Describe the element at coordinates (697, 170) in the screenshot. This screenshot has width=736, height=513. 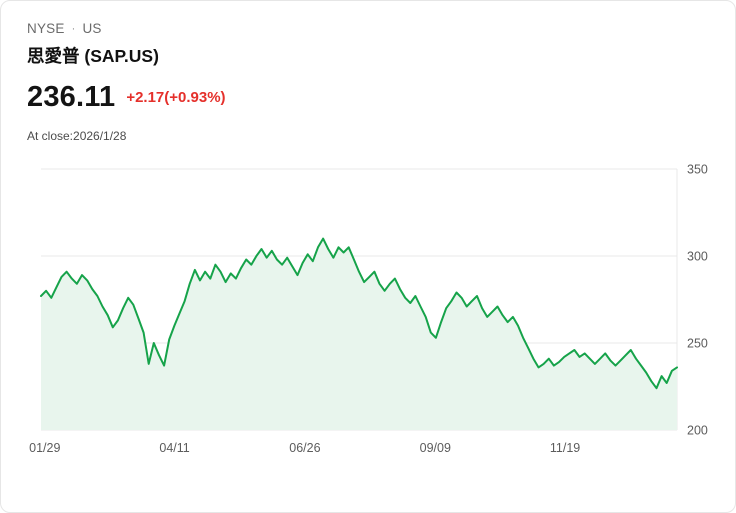
I see `svg-text: 350` at that location.